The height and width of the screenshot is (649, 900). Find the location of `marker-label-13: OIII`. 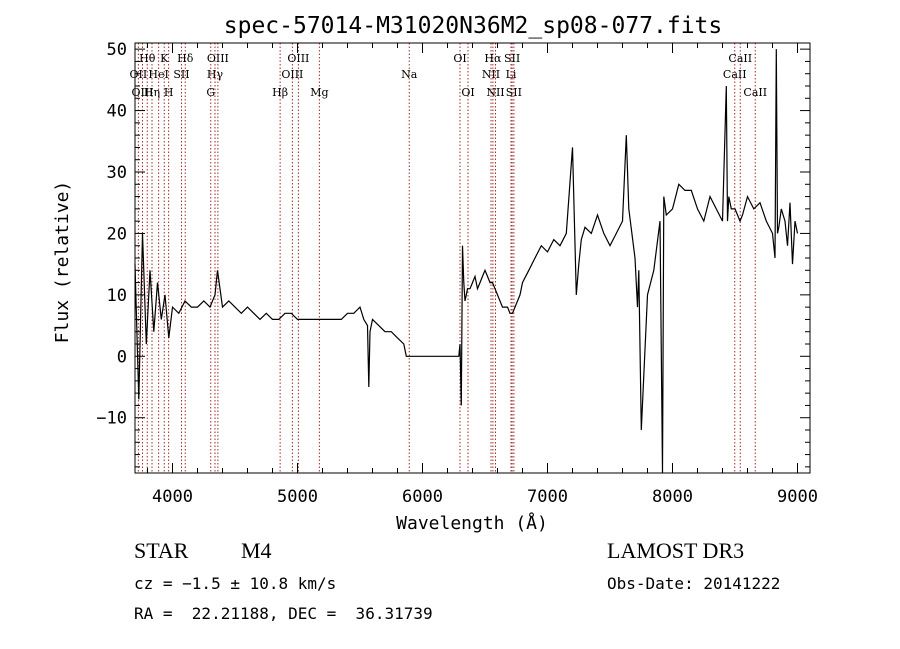

marker-label-13: OIII is located at coordinates (292, 74).